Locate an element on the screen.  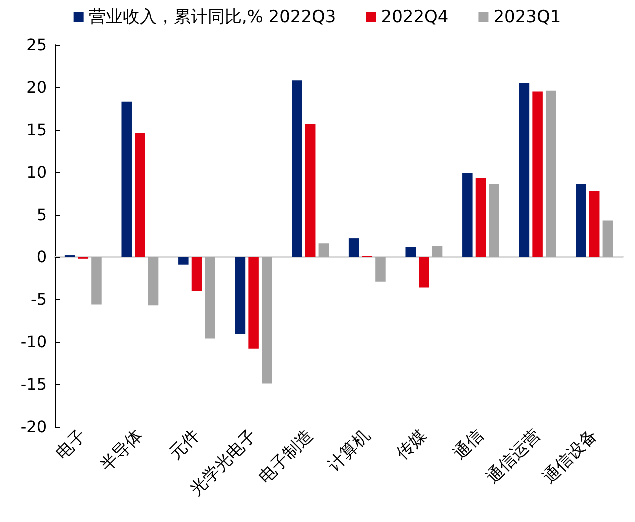
y-tick-label: -15 is located at coordinates (33, 384).